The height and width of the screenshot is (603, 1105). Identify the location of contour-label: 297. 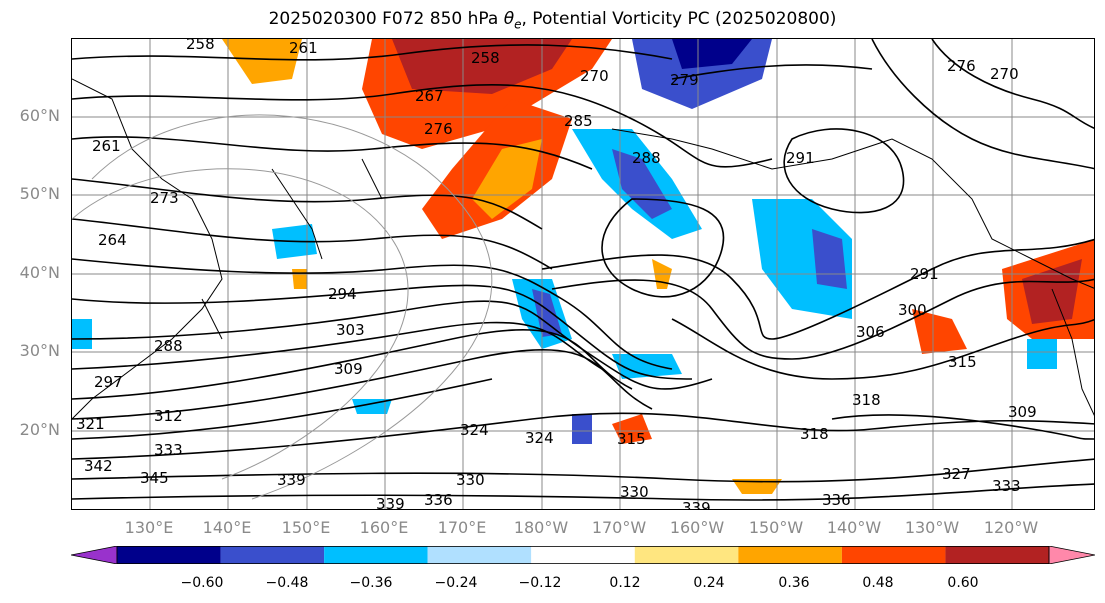
(108, 382).